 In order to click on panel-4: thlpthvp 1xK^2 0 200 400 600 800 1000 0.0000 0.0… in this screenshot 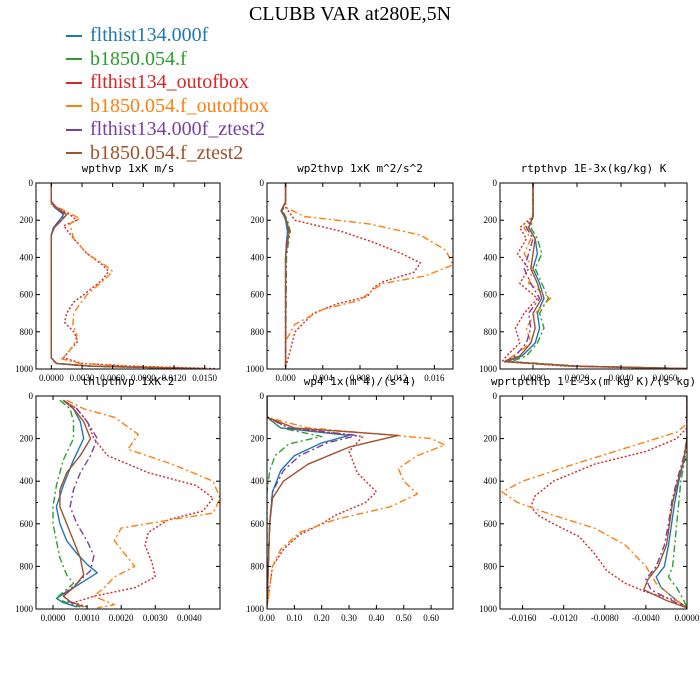, I will do `click(118, 499)`.